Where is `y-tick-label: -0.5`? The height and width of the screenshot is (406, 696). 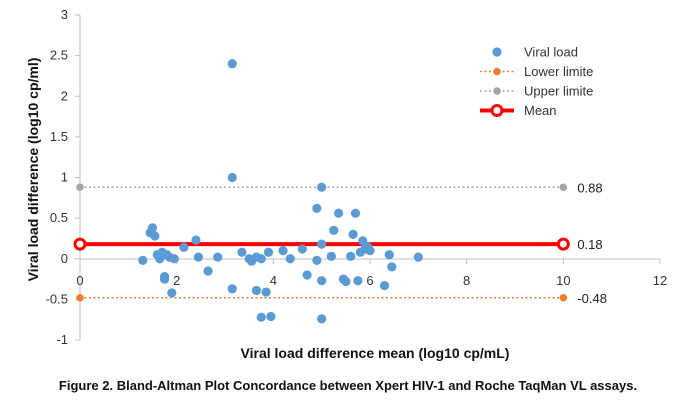
y-tick-label: -0.5 is located at coordinates (57, 298).